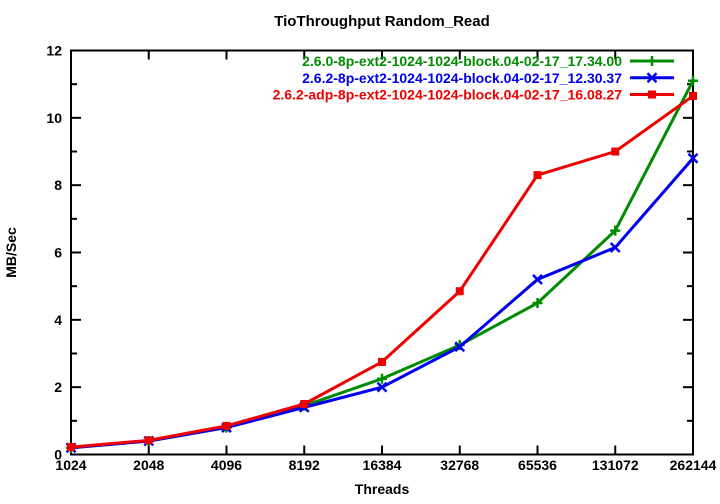 The width and height of the screenshot is (720, 504). I want to click on x-tick-label: 32768, so click(459, 465).